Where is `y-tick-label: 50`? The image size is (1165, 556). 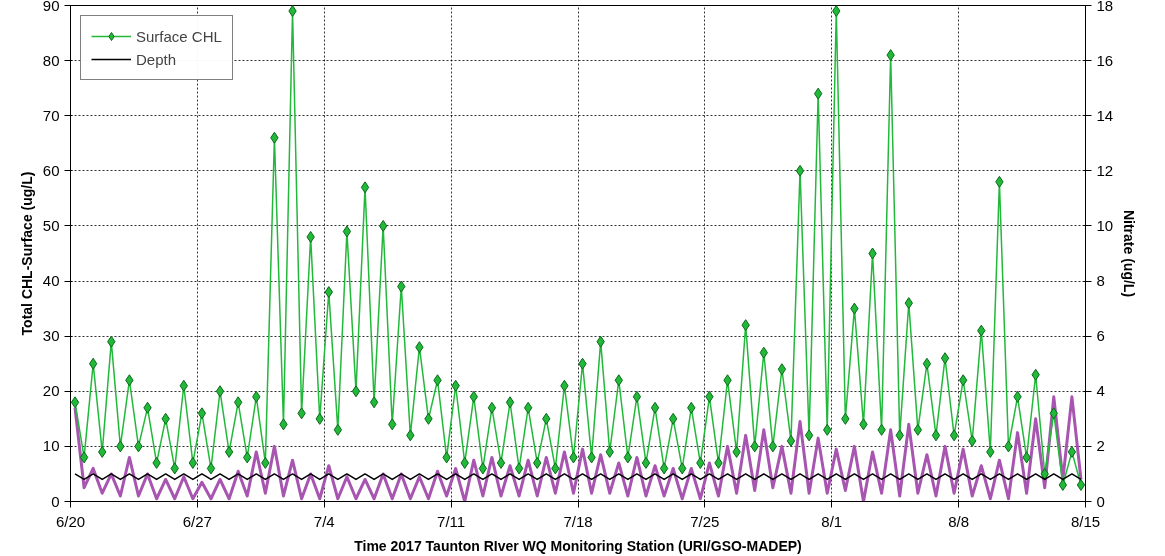
y-tick-label: 50 is located at coordinates (51, 225).